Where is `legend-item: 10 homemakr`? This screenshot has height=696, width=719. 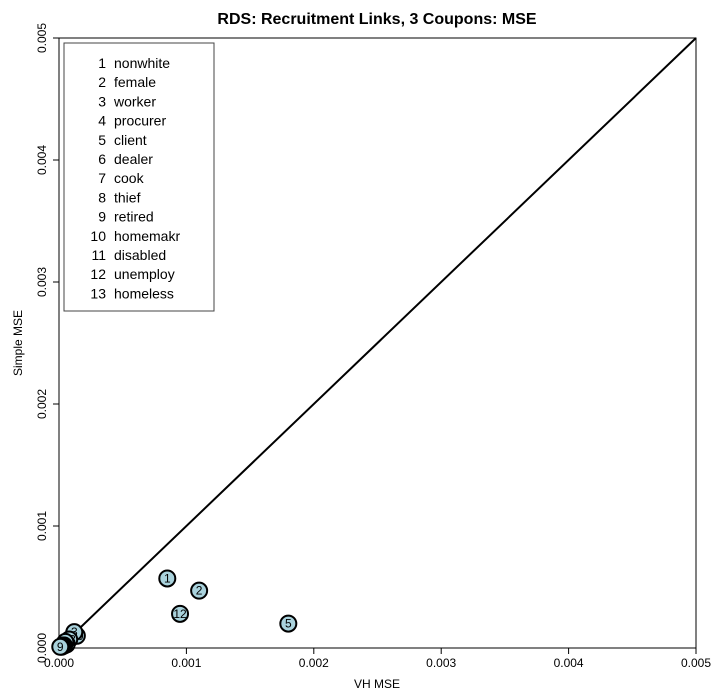
legend-item: 10 homemakr is located at coordinates (135, 236).